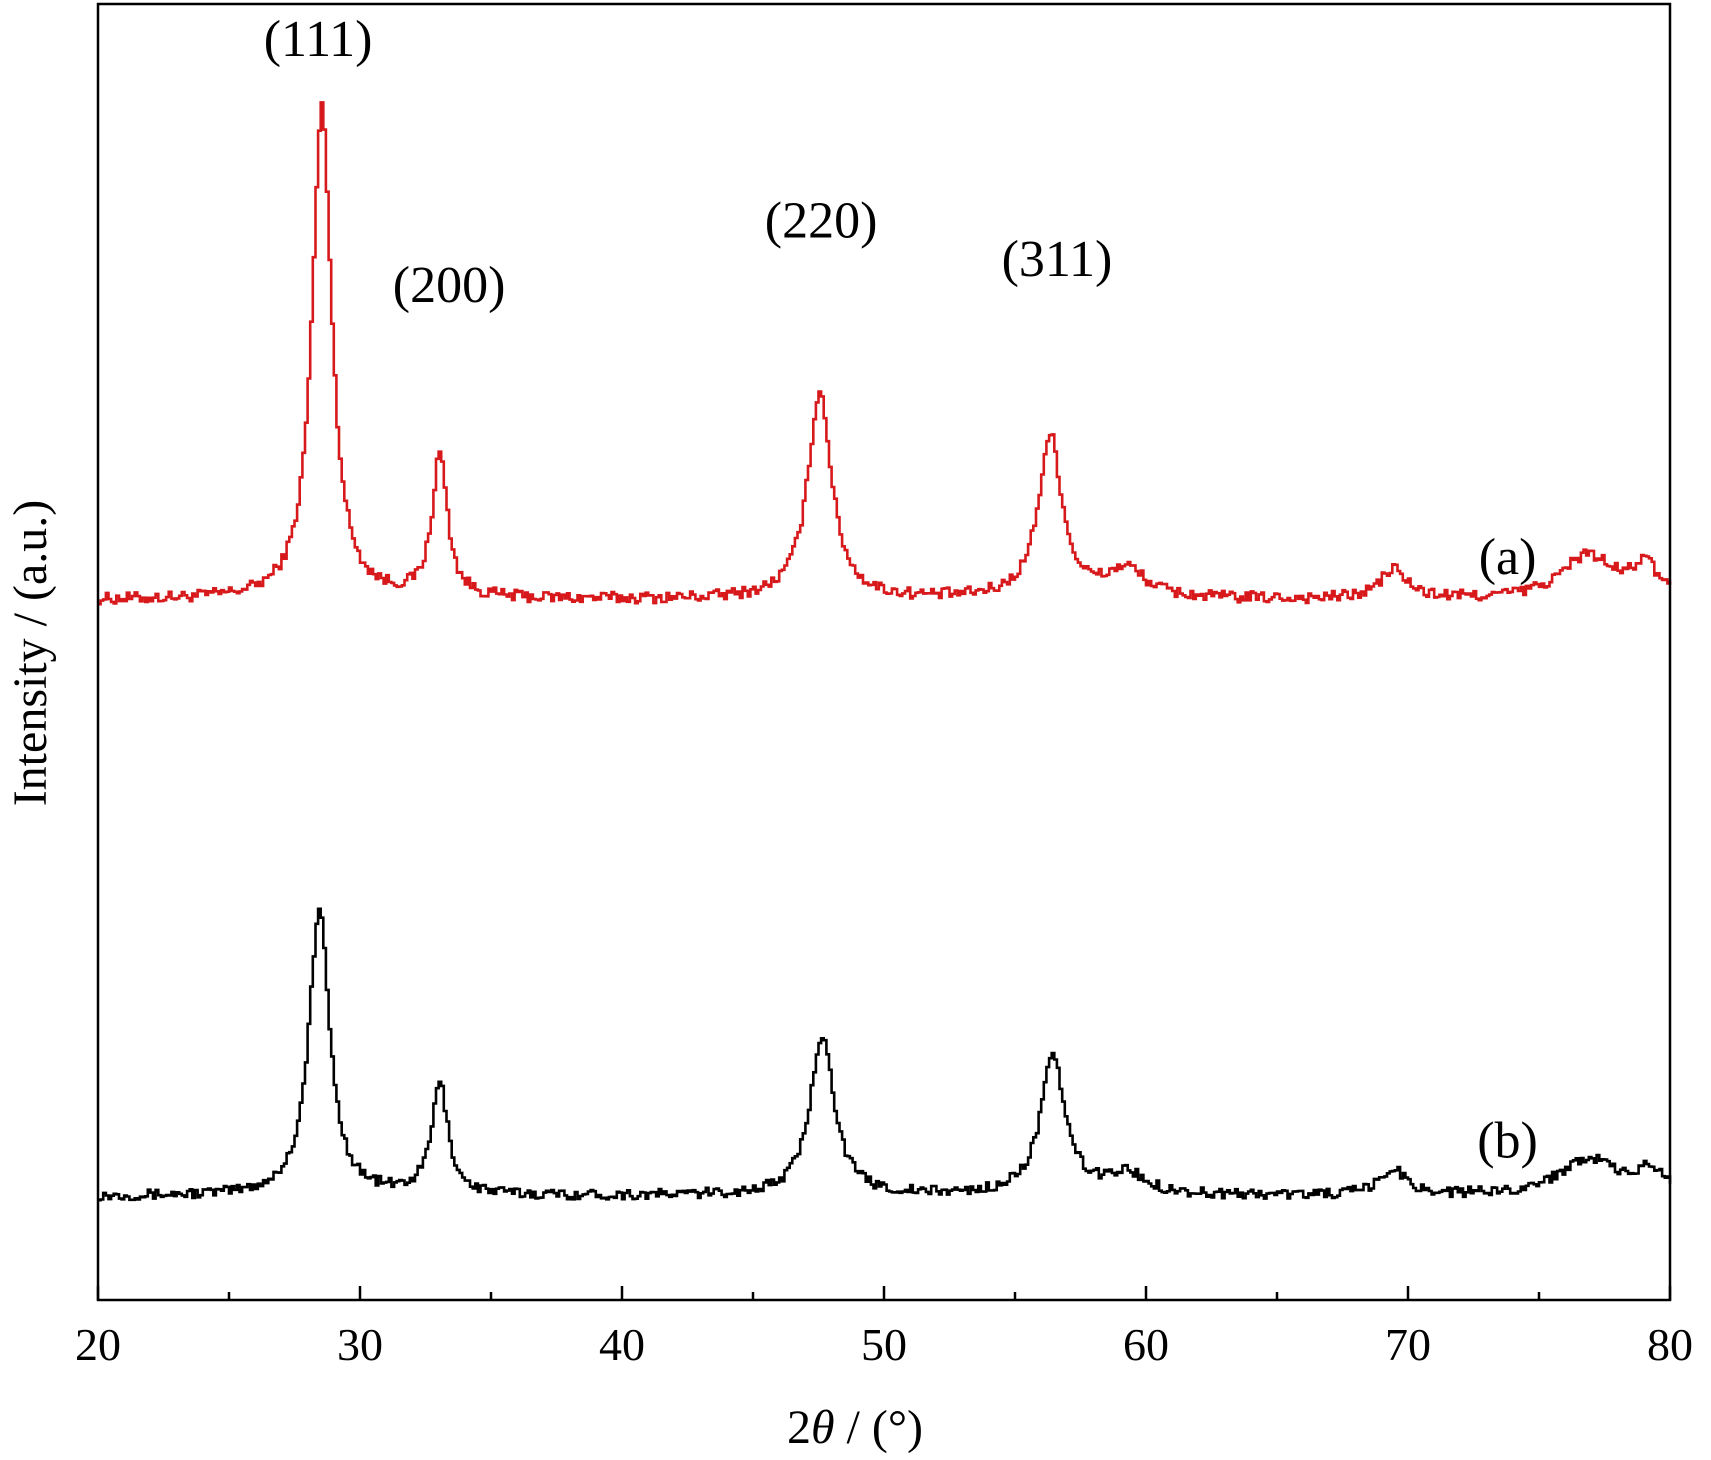  Describe the element at coordinates (1670, 1344) in the screenshot. I see `x-tick-label: 80` at that location.